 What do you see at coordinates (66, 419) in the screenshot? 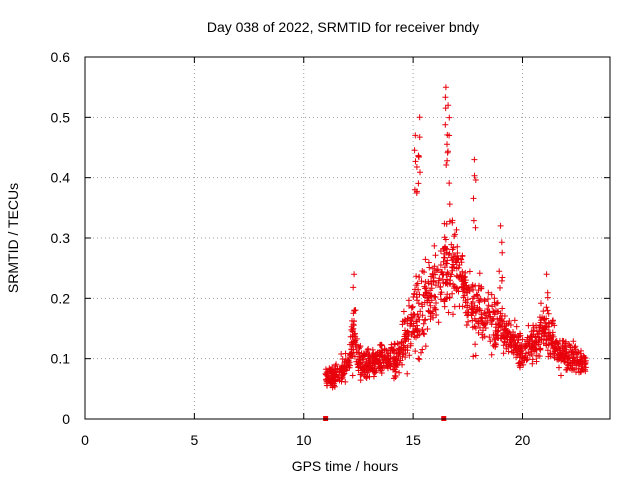
I see `y-tick-label: 0` at bounding box center [66, 419].